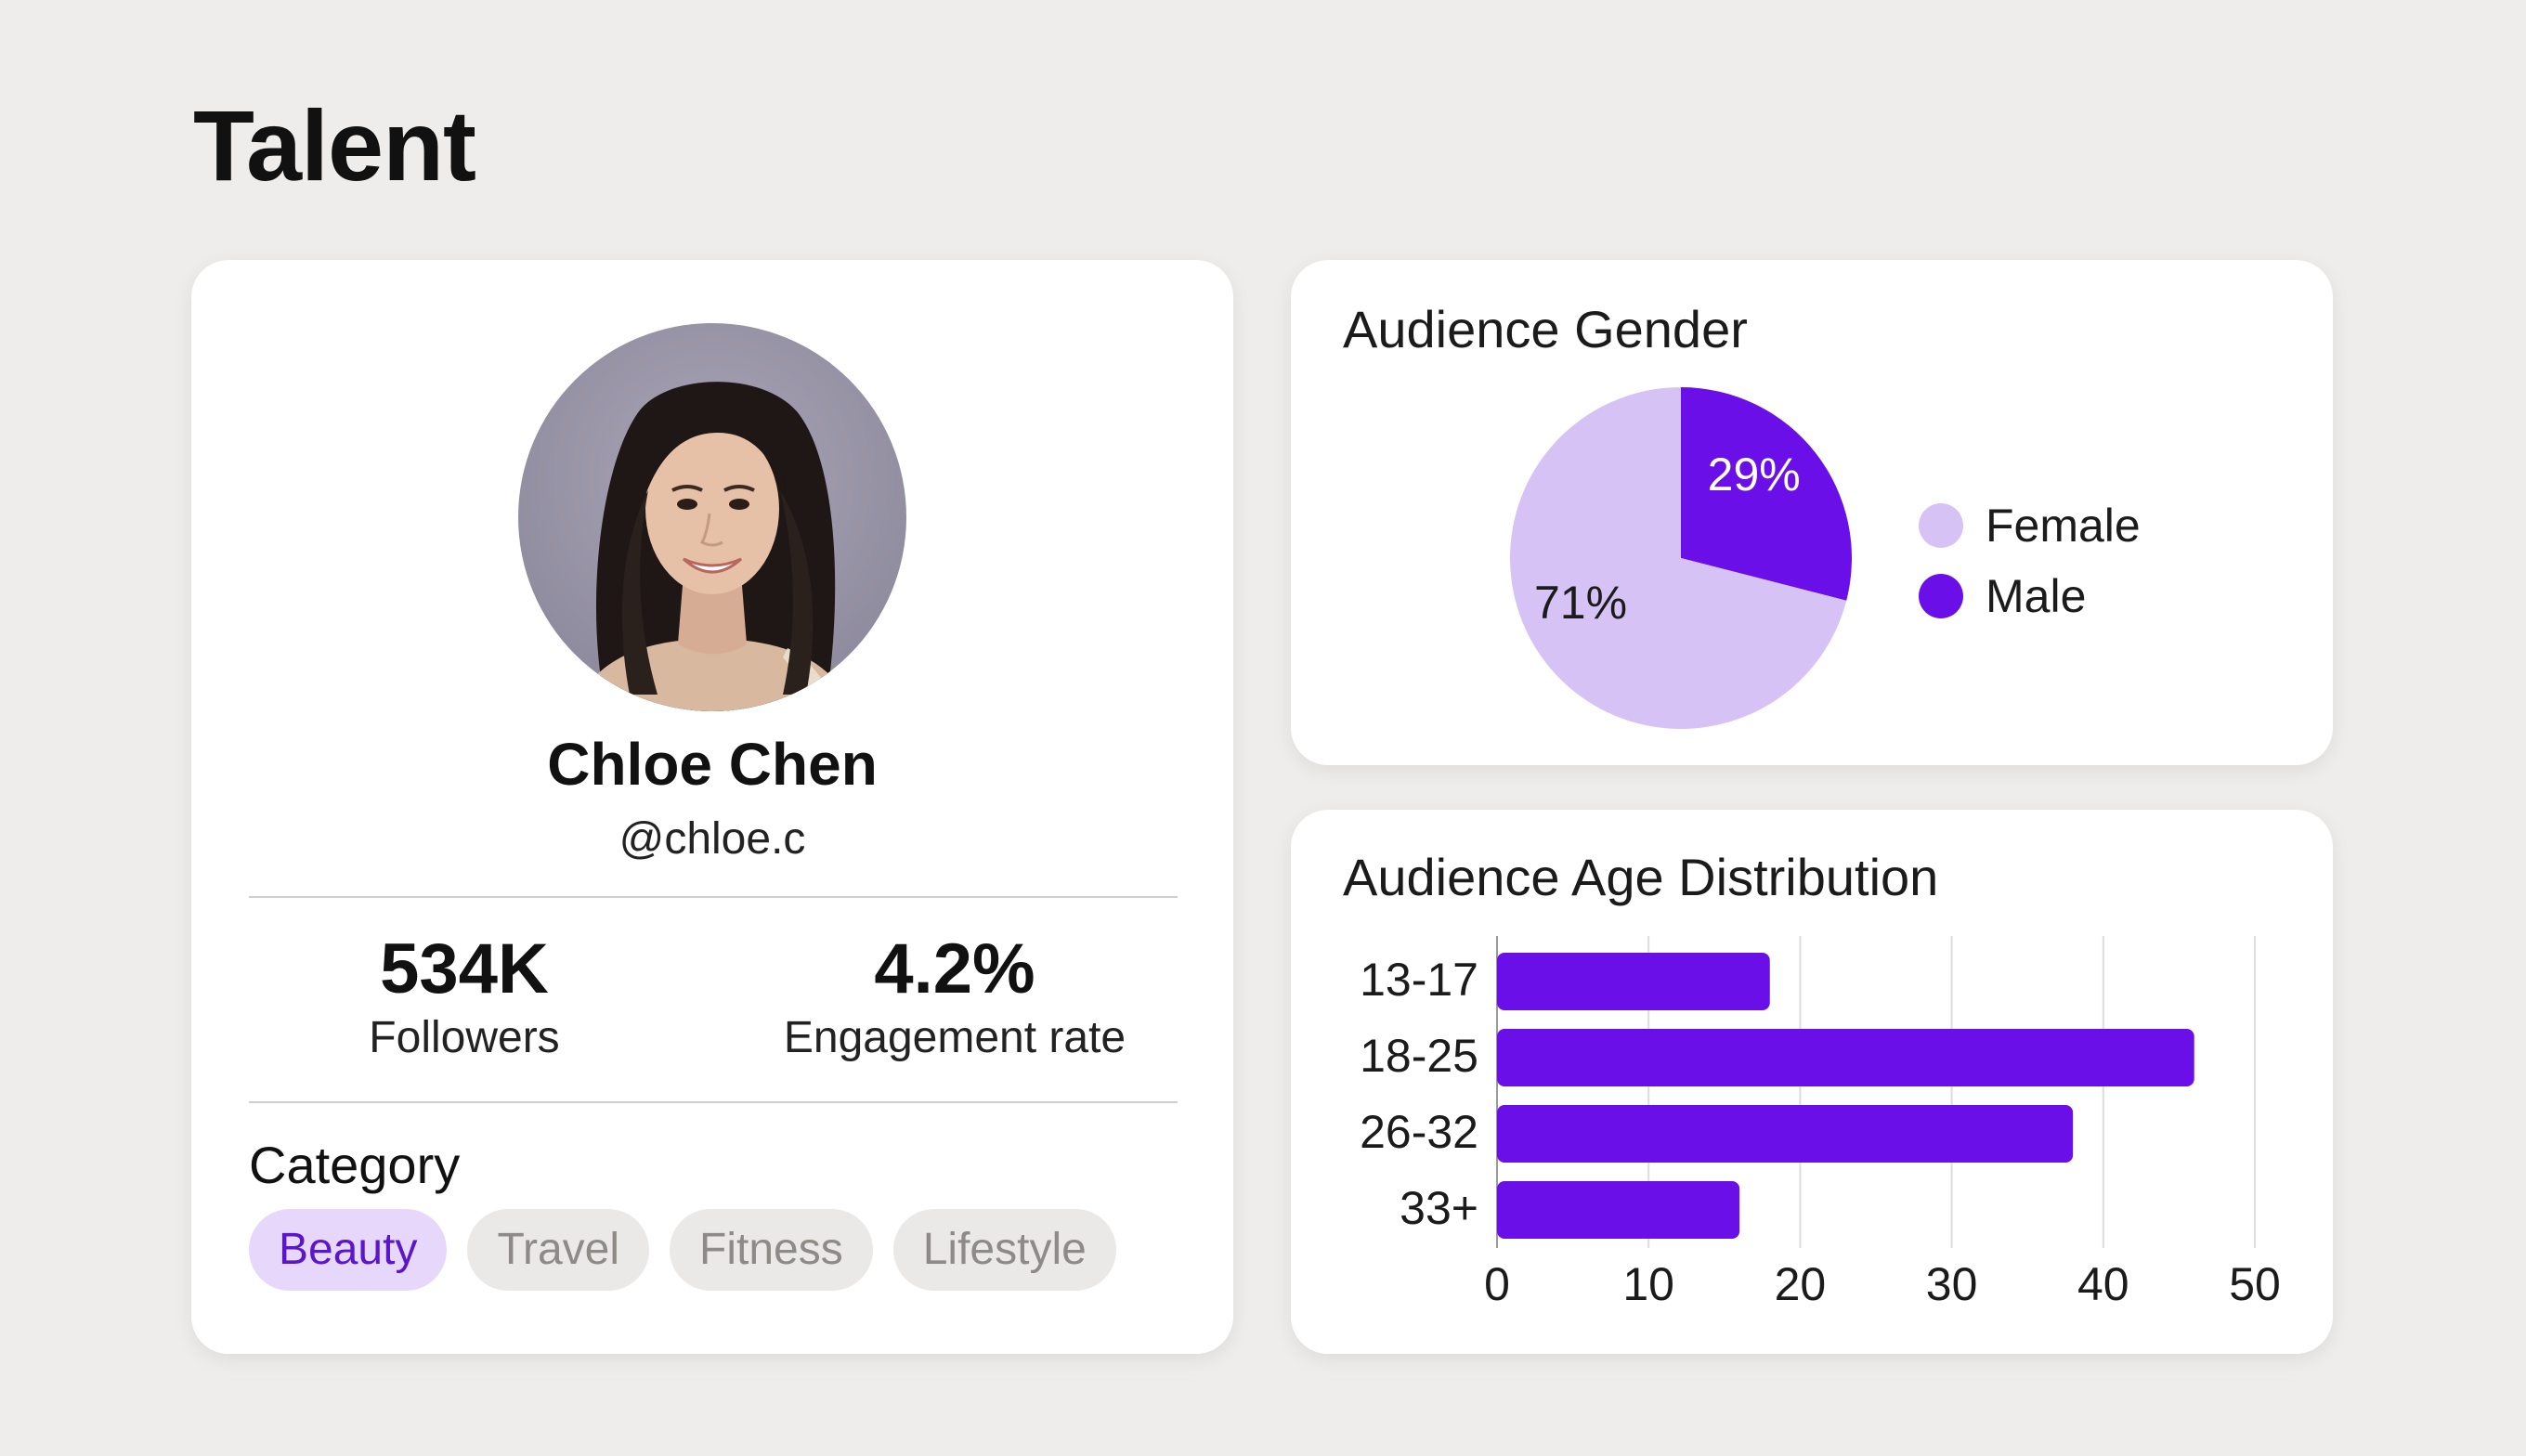 The width and height of the screenshot is (2526, 1456). I want to click on x-tick-label: 40, so click(2103, 1284).